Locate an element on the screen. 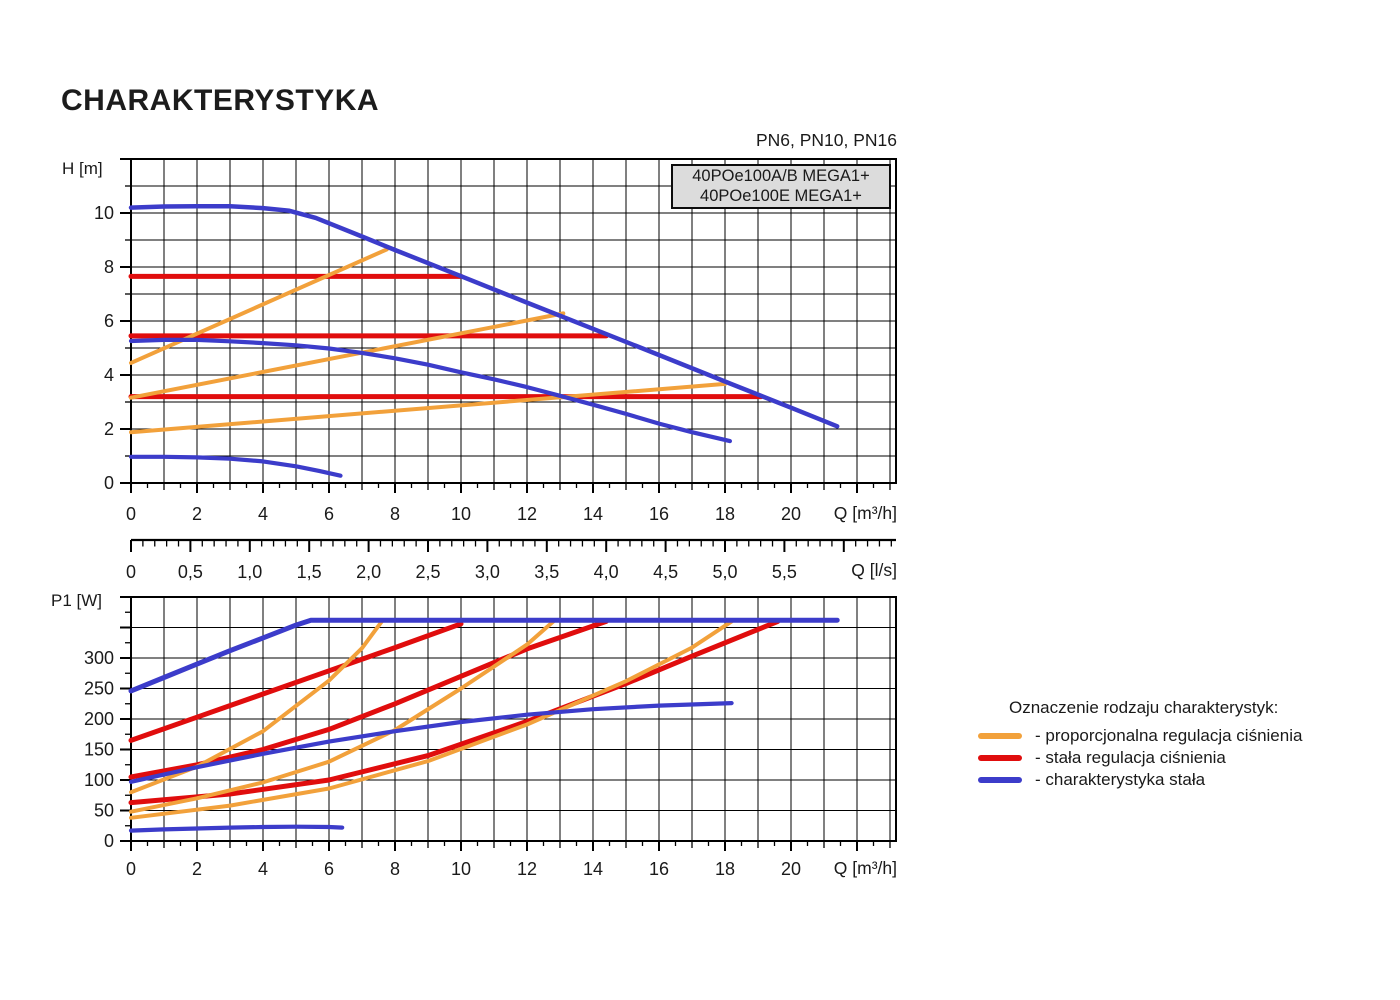  series-proporcjonalna-p1 is located at coordinates (256, 707).